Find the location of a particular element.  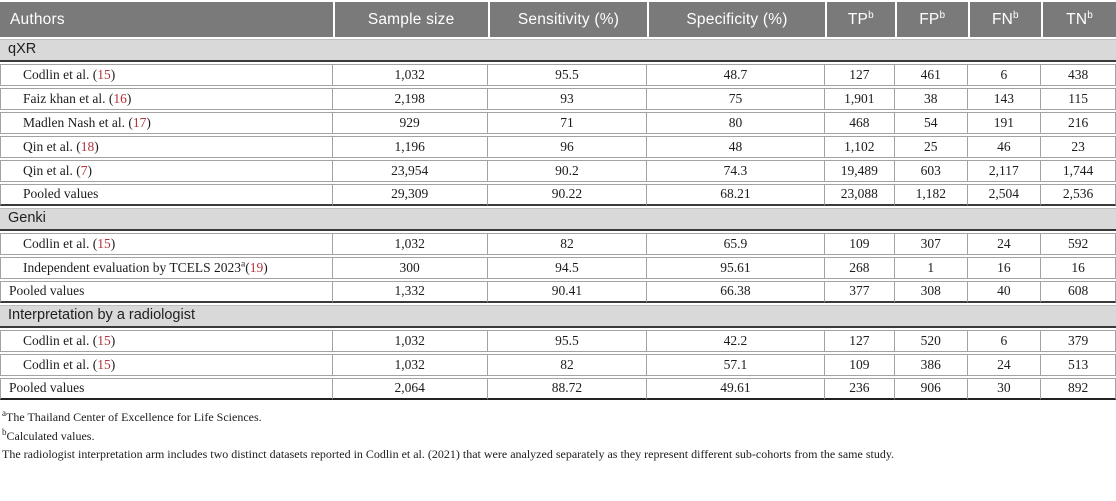

column-header-label: Sensitivity (%) is located at coordinates (568, 19).